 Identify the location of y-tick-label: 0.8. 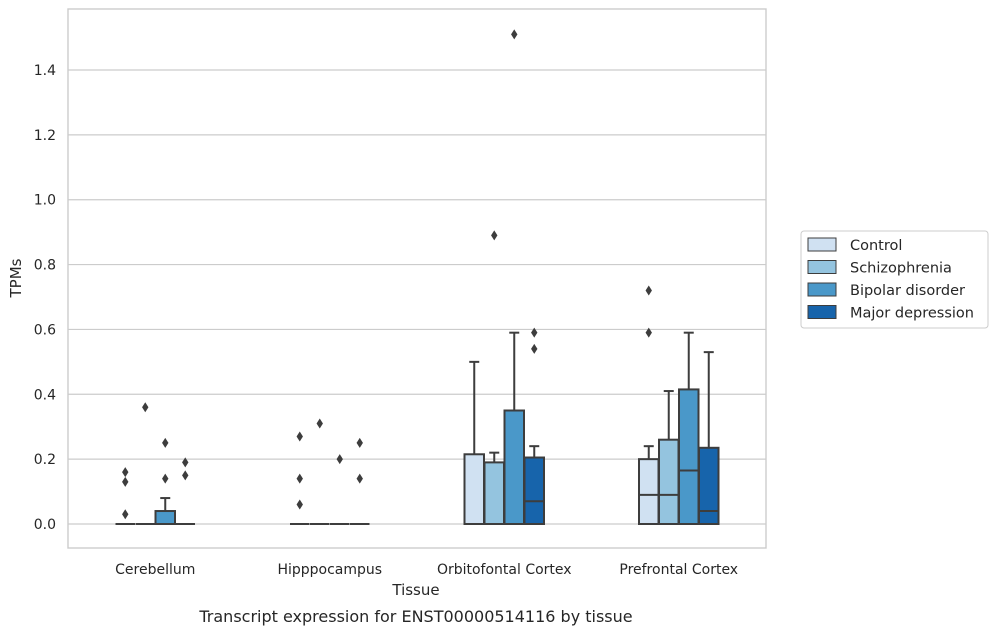
(45, 266).